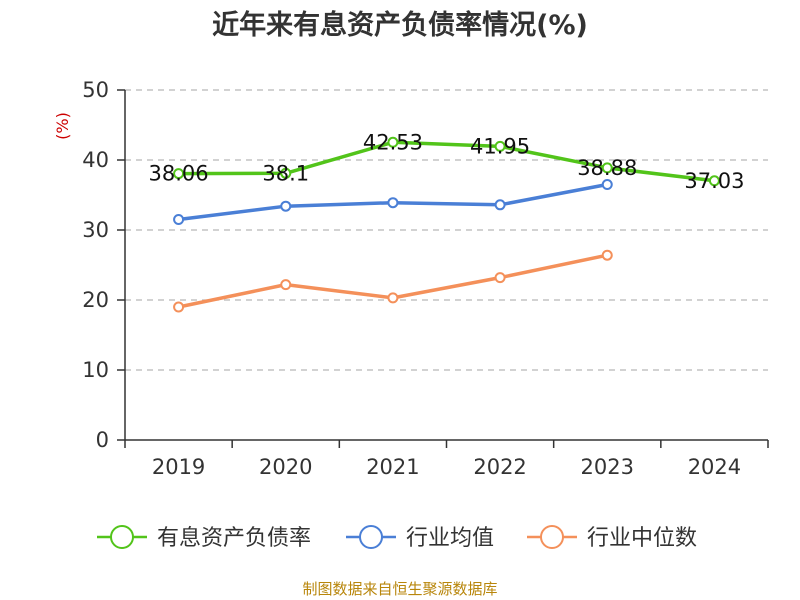 This screenshot has width=800, height=600. Describe the element at coordinates (234, 538) in the screenshot. I see `legend-label: 有息资产负债率` at that location.